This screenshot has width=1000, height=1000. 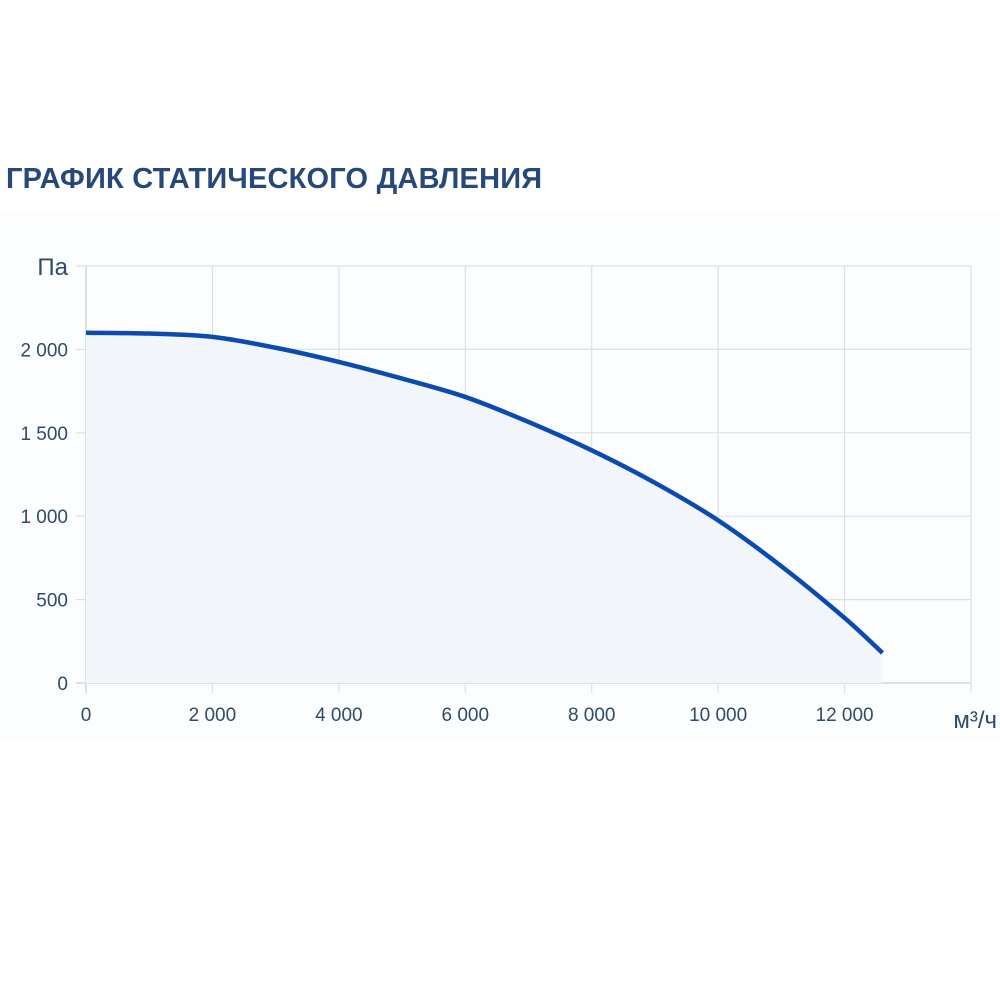 What do you see at coordinates (52, 267) in the screenshot?
I see `y-axis-unit-label: Па` at bounding box center [52, 267].